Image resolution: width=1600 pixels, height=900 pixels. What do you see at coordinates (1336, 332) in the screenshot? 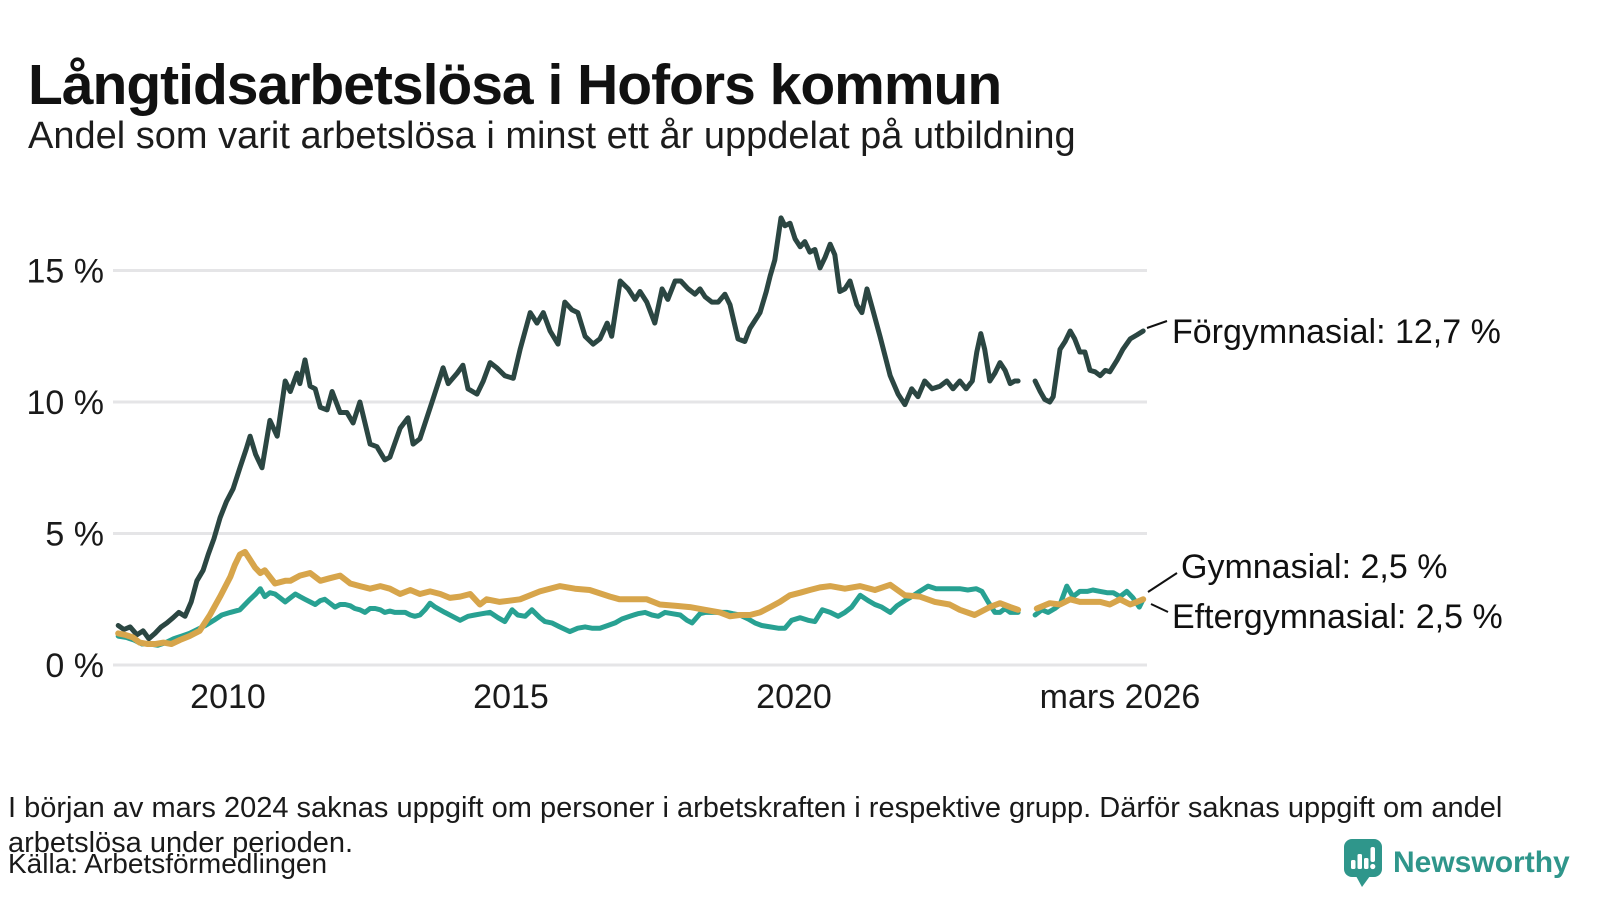
I see `series-end-label-forgymnasial: Förgymnasial: 12,7 %` at bounding box center [1336, 332].